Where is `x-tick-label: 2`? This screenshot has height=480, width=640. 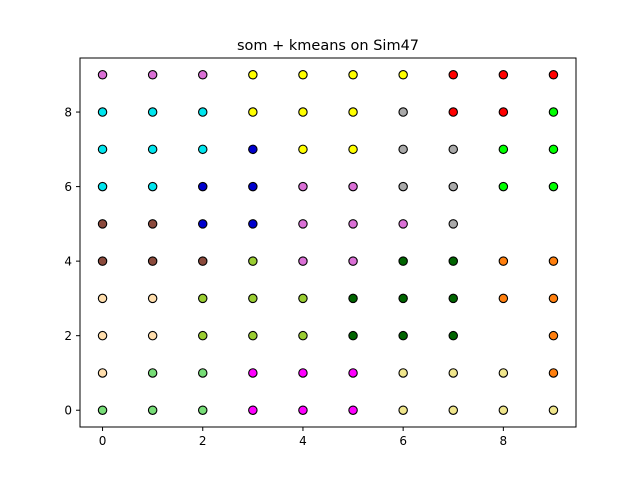
x-tick-label: 2 is located at coordinates (203, 441).